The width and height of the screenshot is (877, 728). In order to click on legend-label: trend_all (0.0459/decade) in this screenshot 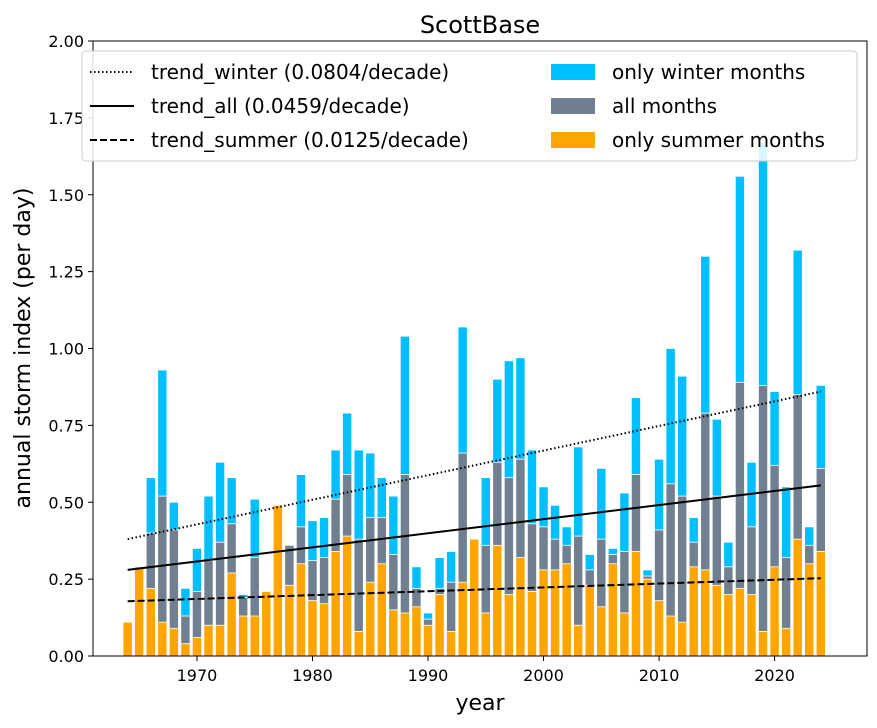, I will do `click(280, 106)`.